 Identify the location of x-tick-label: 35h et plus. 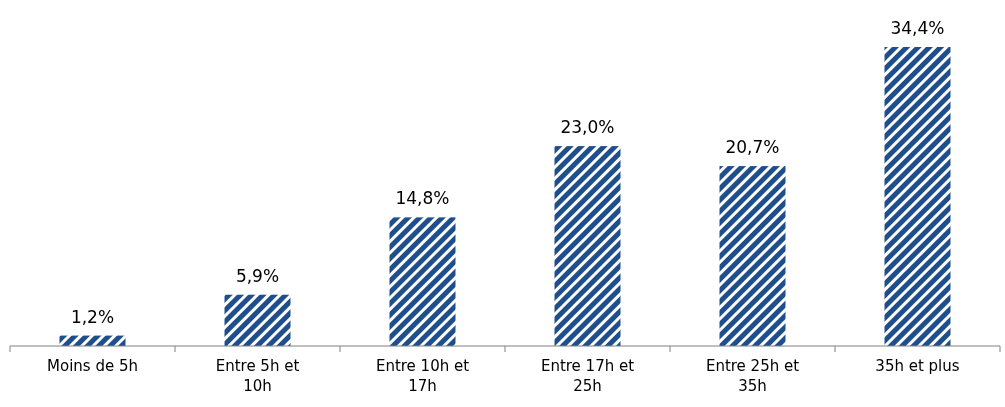
(917, 366).